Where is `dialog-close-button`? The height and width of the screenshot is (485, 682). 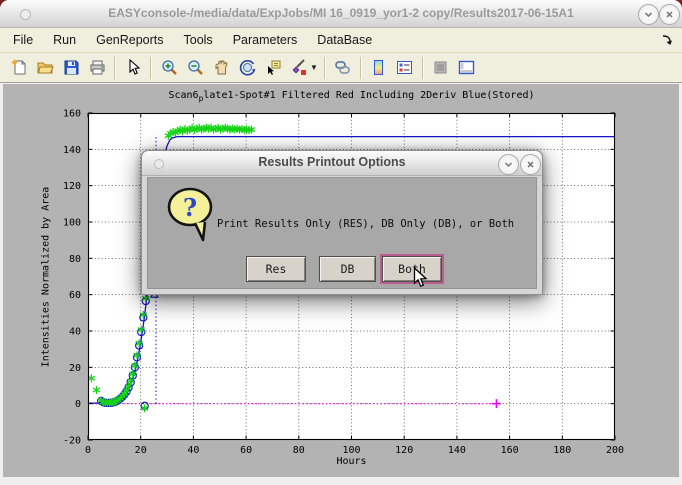 dialog-close-button is located at coordinates (530, 164).